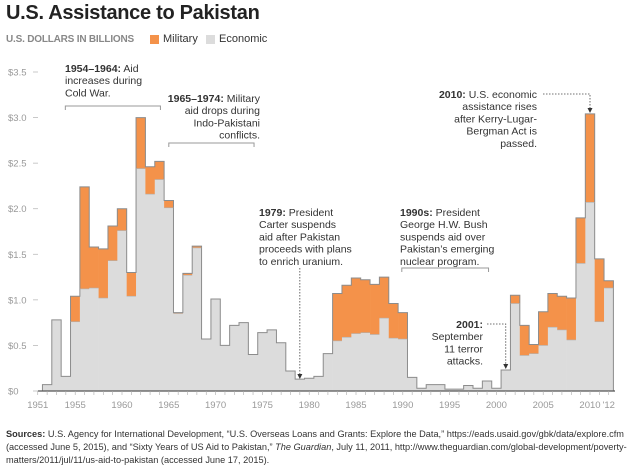  What do you see at coordinates (130, 69) in the screenshot?
I see `annotation-text: Aid` at bounding box center [130, 69].